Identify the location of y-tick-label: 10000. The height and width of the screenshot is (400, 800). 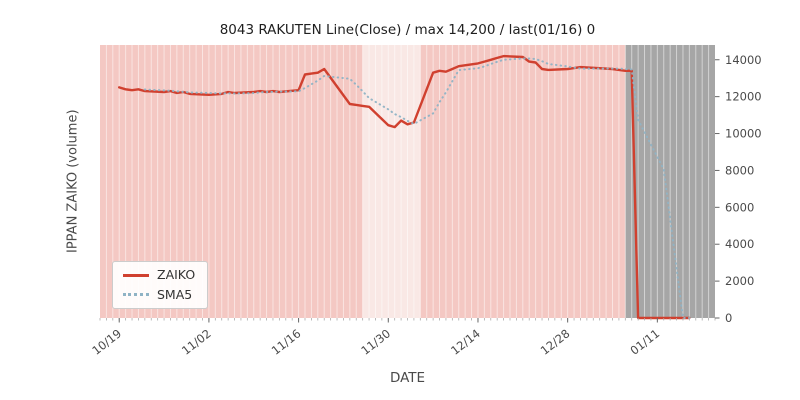
(743, 134).